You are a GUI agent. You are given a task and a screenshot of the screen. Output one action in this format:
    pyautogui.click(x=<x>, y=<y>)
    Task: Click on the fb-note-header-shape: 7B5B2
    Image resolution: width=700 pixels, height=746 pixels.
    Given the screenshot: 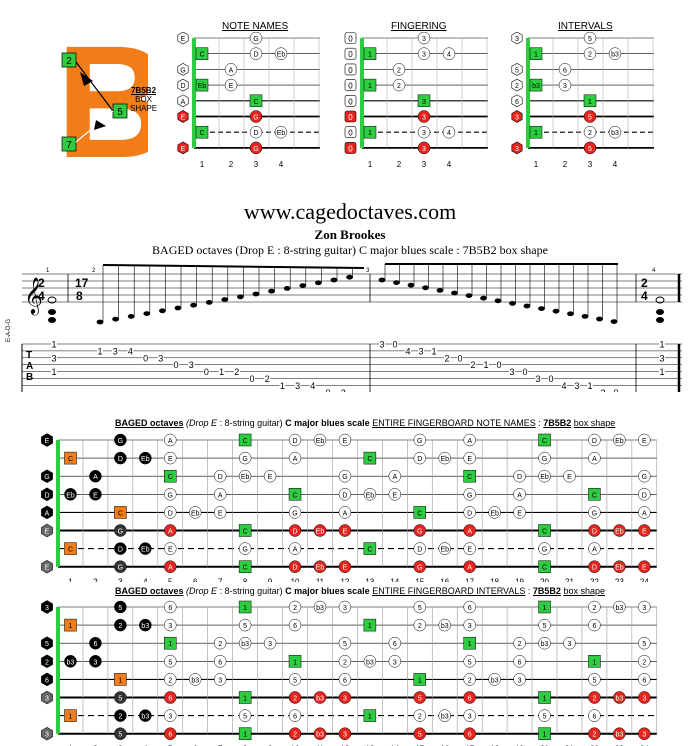 What is the action you would take?
    pyautogui.click(x=557, y=423)
    